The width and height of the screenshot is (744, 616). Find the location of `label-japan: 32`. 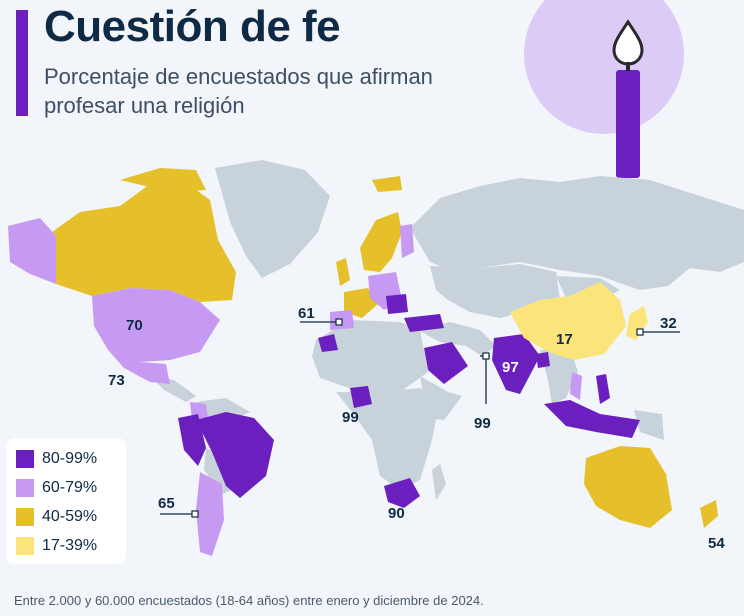

label-japan: 32 is located at coordinates (668, 323).